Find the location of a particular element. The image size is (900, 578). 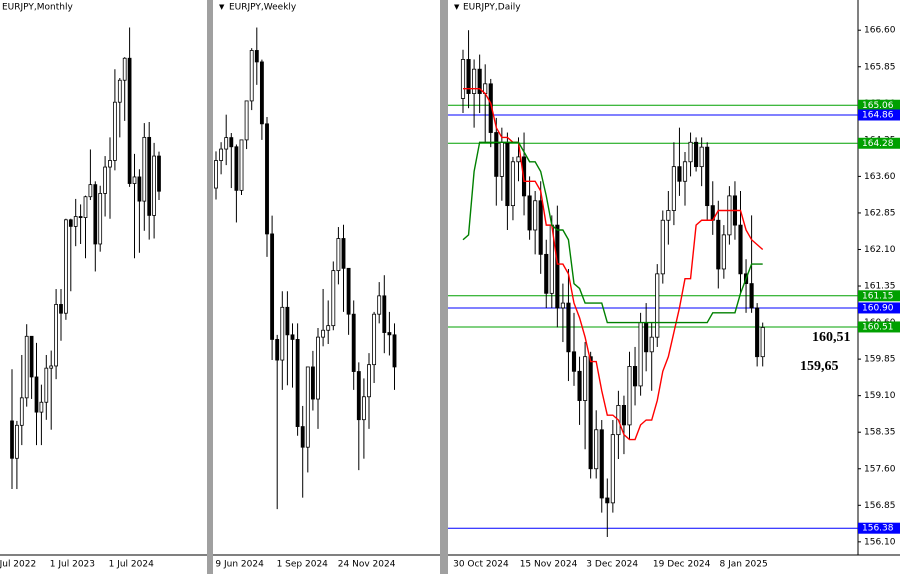

x-tick-label: 9 Jun 2024 is located at coordinates (239, 565).